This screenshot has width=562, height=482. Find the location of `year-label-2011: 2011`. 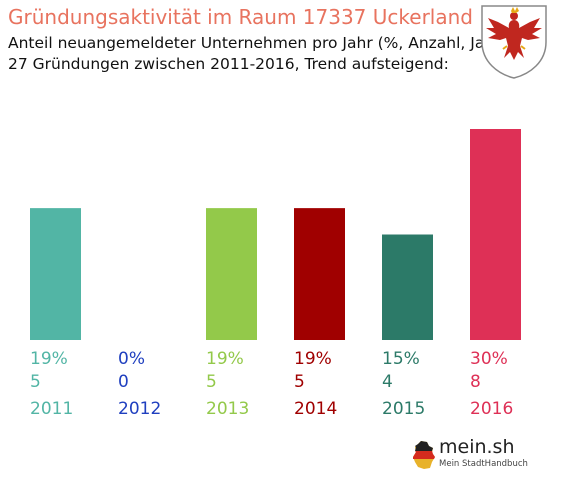

year-label-2011: 2011 is located at coordinates (51, 409).